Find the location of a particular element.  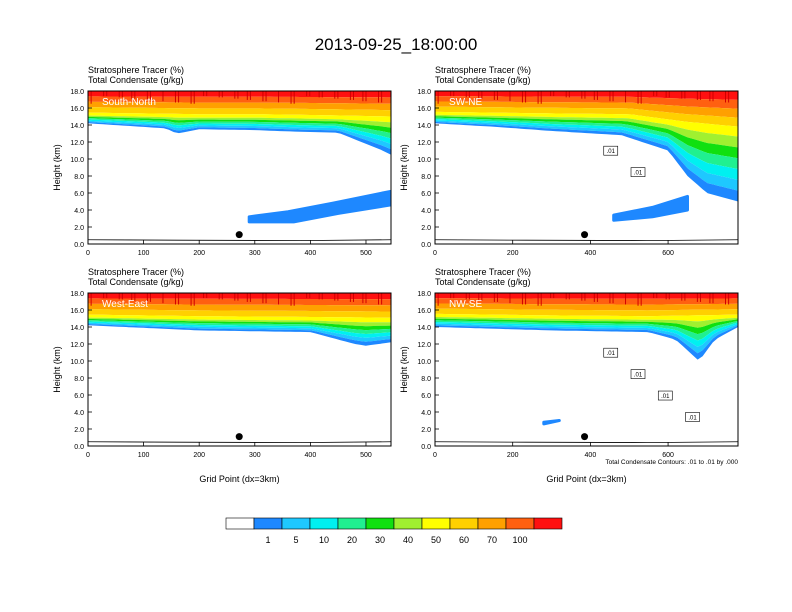

panel-name: SW-NE is located at coordinates (465, 102).